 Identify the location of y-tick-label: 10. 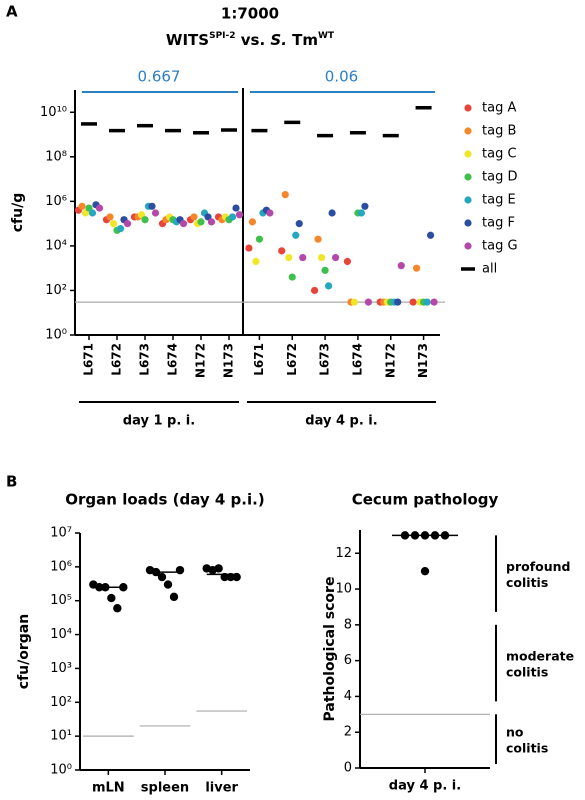
(343, 589).